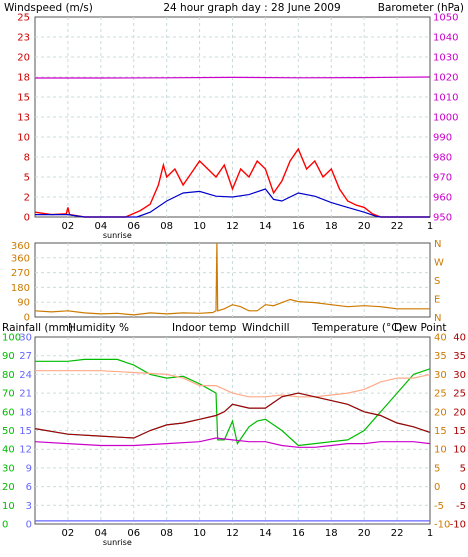 This screenshot has height=557, width=468. What do you see at coordinates (331, 533) in the screenshot?
I see `bot-x-tick-label: 18` at bounding box center [331, 533].